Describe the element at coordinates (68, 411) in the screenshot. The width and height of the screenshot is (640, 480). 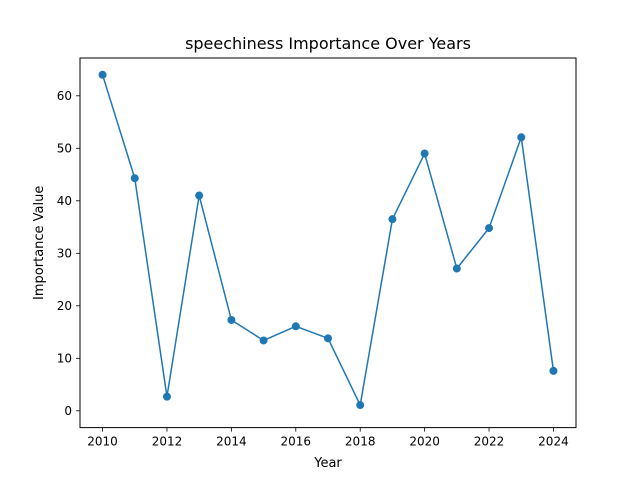
I see `y-tick-label: 0` at that location.